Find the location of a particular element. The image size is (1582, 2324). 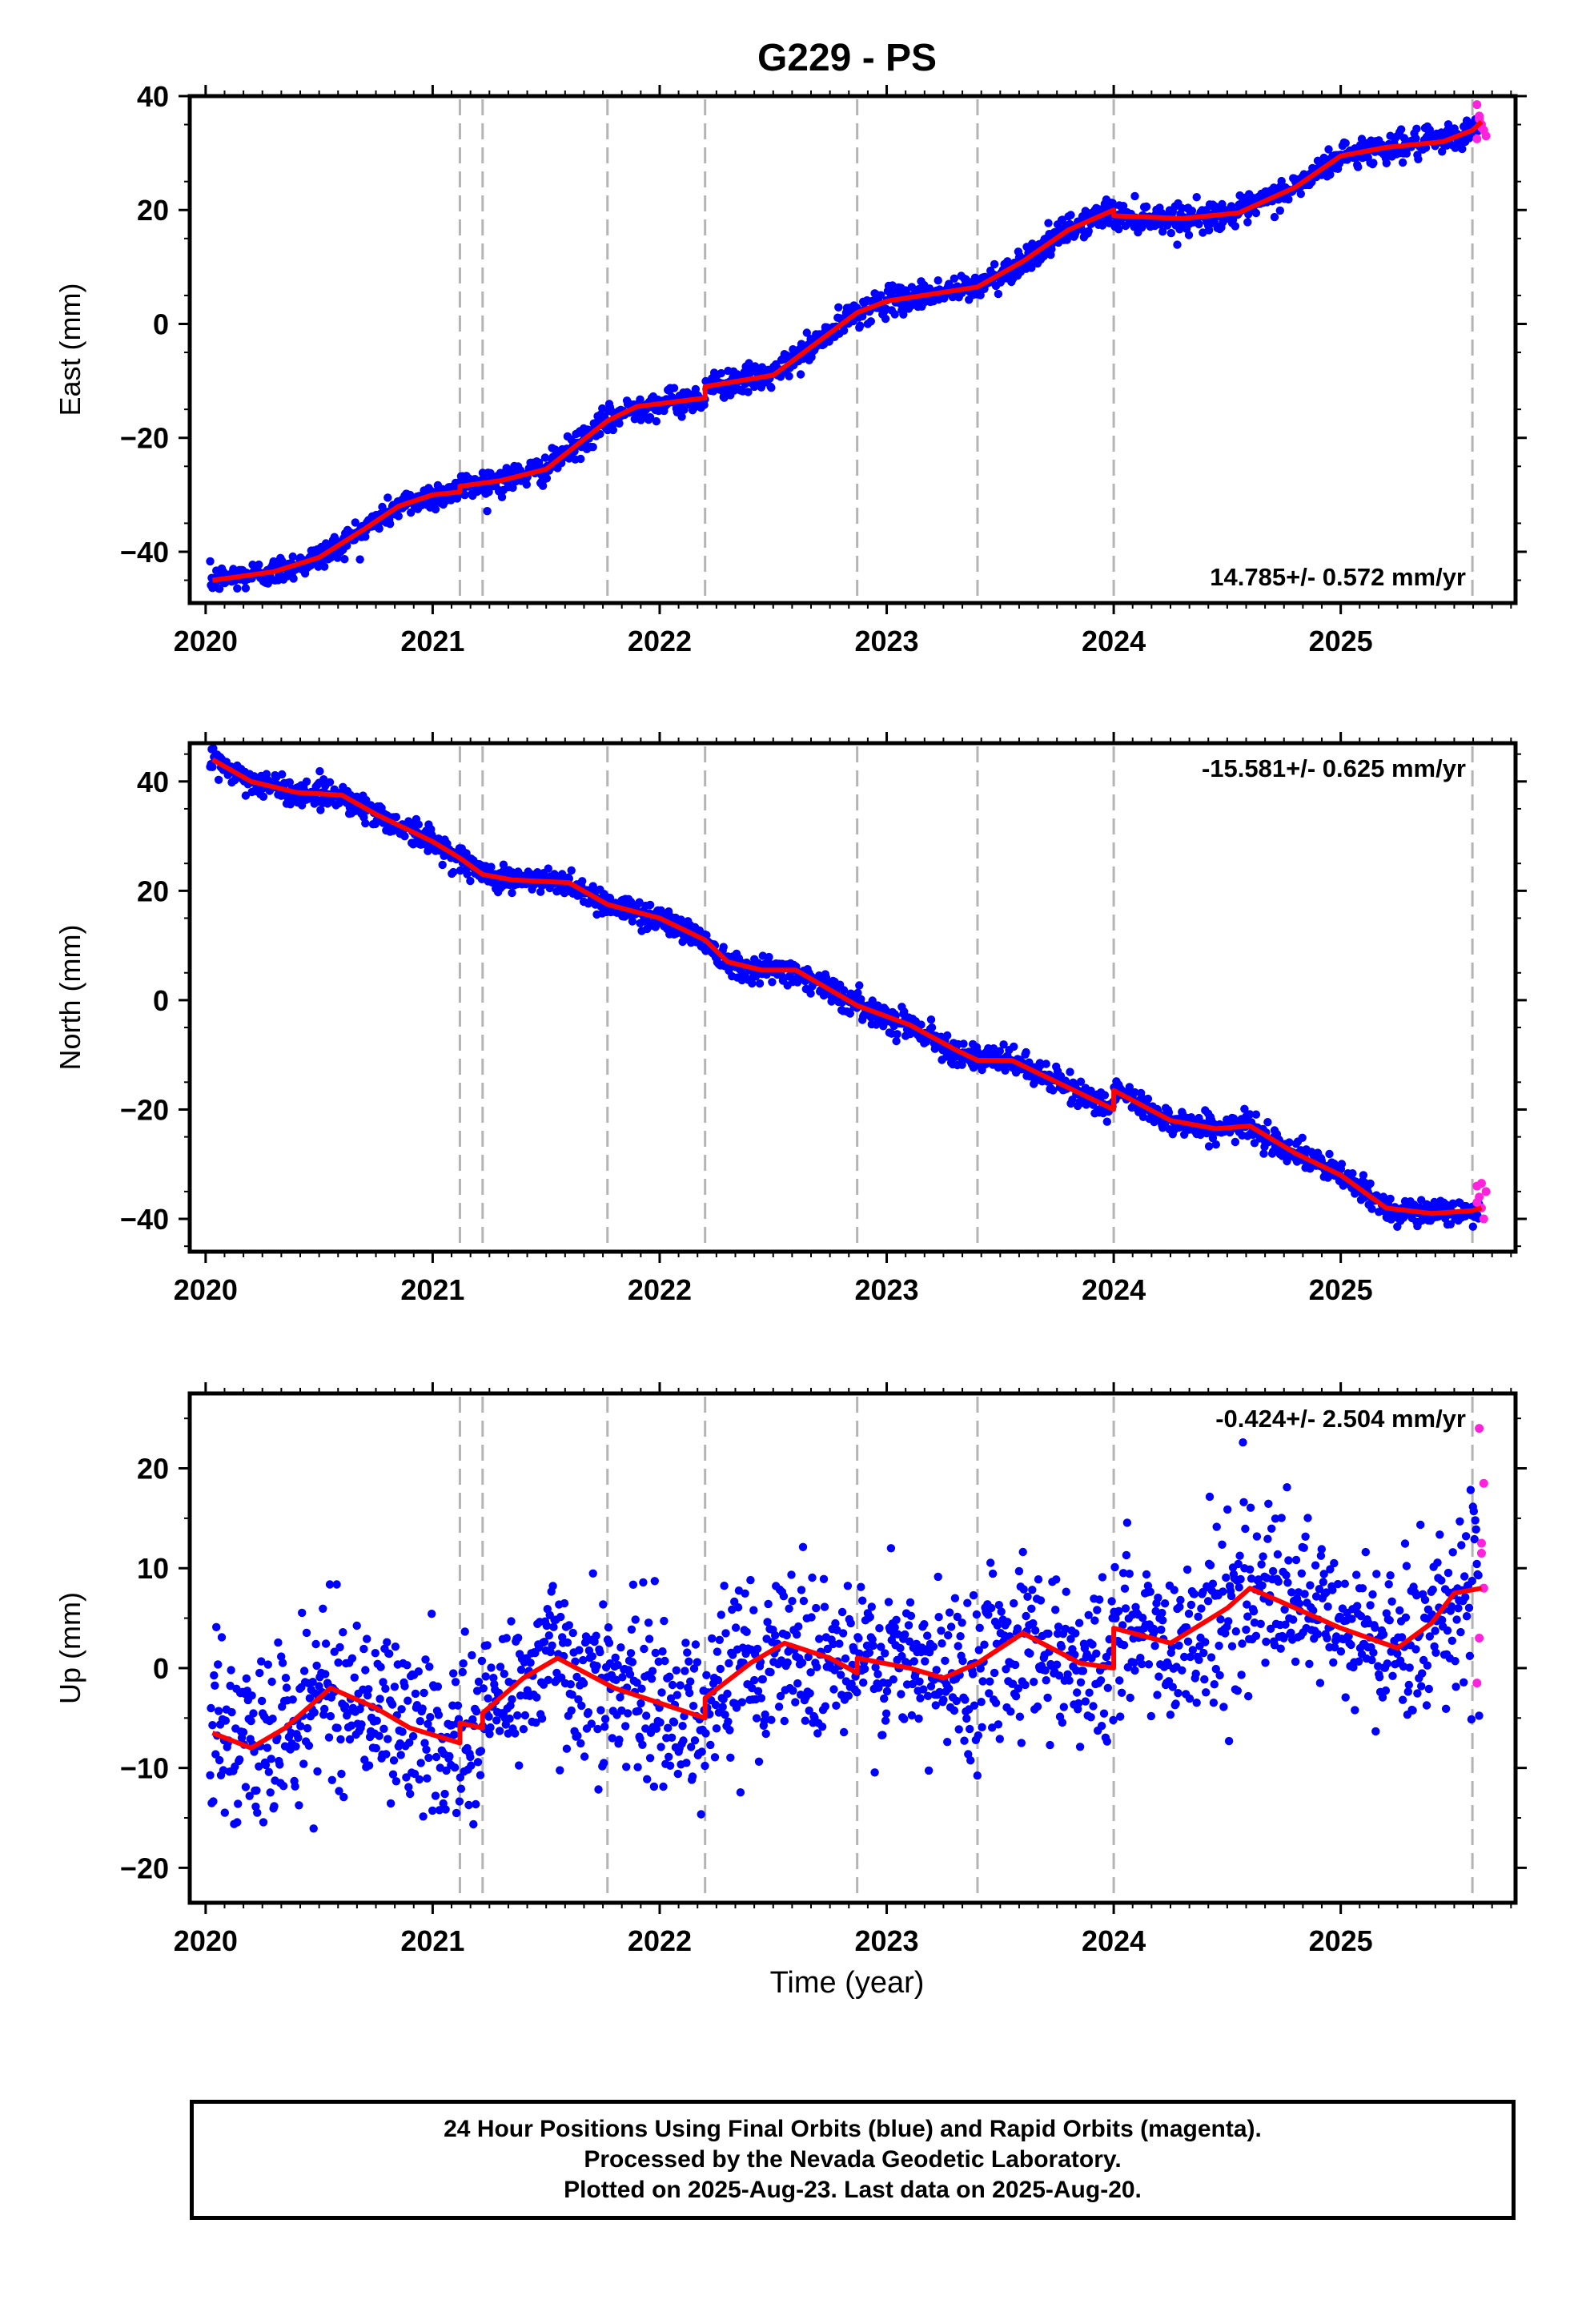

x-tick-label: 2020 is located at coordinates (206, 1289).